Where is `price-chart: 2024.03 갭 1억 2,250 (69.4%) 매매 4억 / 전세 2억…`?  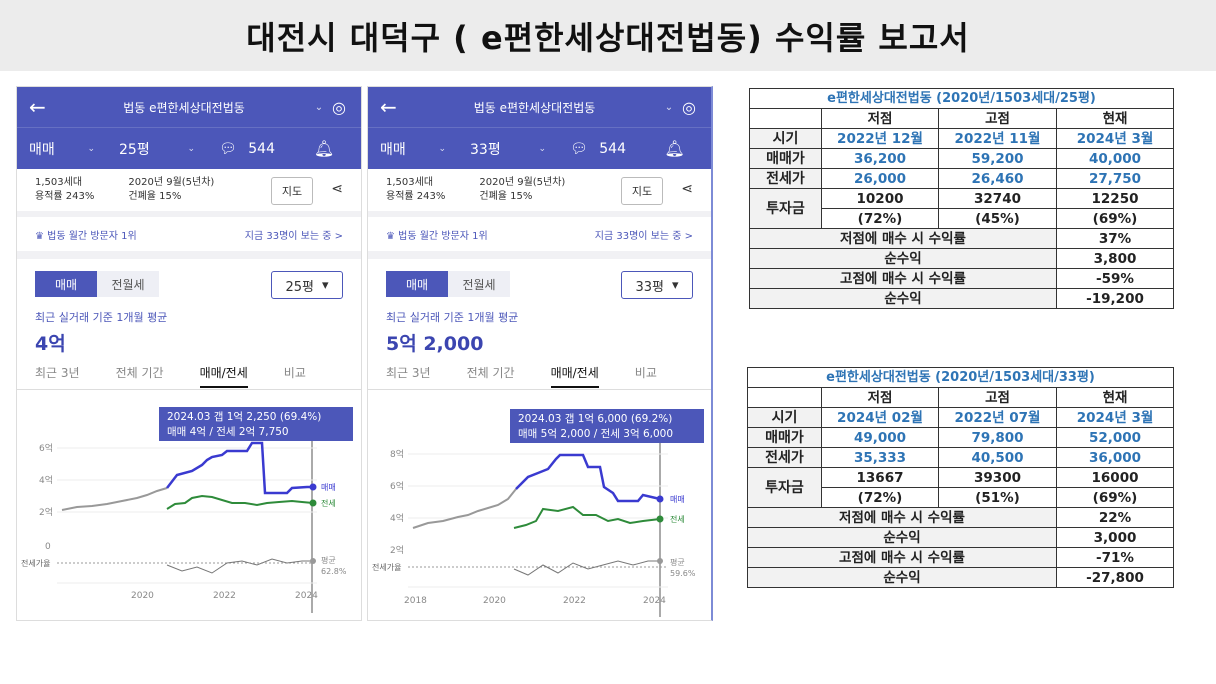 price-chart: 2024.03 갭 1억 2,250 (69.4%) 매매 4억 / 전세 2억… is located at coordinates (189, 512).